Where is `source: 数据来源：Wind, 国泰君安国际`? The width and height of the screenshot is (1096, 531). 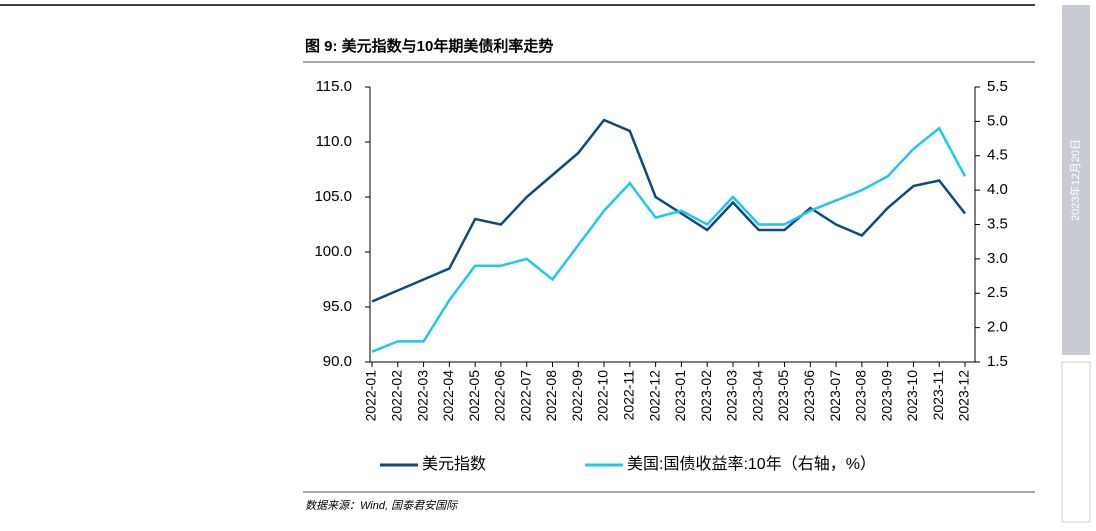 source: 数据来源：Wind, 国泰君安国际 is located at coordinates (381, 505).